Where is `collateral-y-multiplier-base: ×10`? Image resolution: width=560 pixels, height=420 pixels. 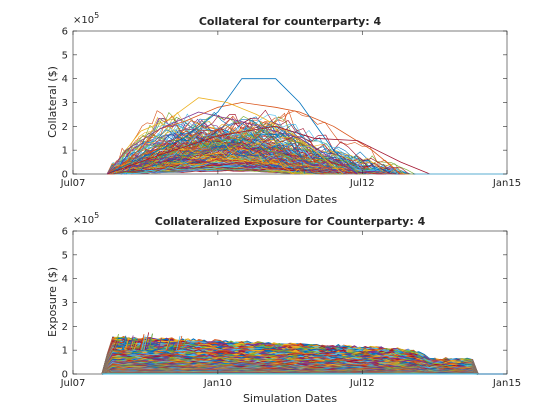 collateral-y-multiplier-base: ×10 is located at coordinates (83, 20).